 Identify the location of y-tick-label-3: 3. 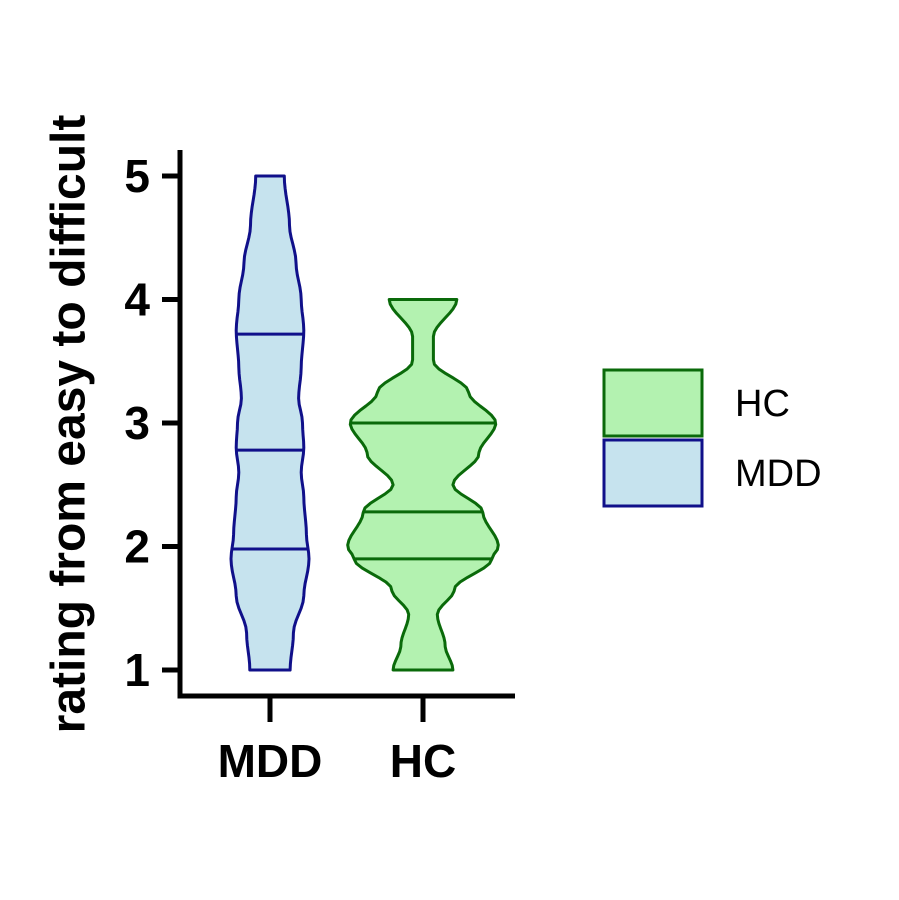
(137, 423).